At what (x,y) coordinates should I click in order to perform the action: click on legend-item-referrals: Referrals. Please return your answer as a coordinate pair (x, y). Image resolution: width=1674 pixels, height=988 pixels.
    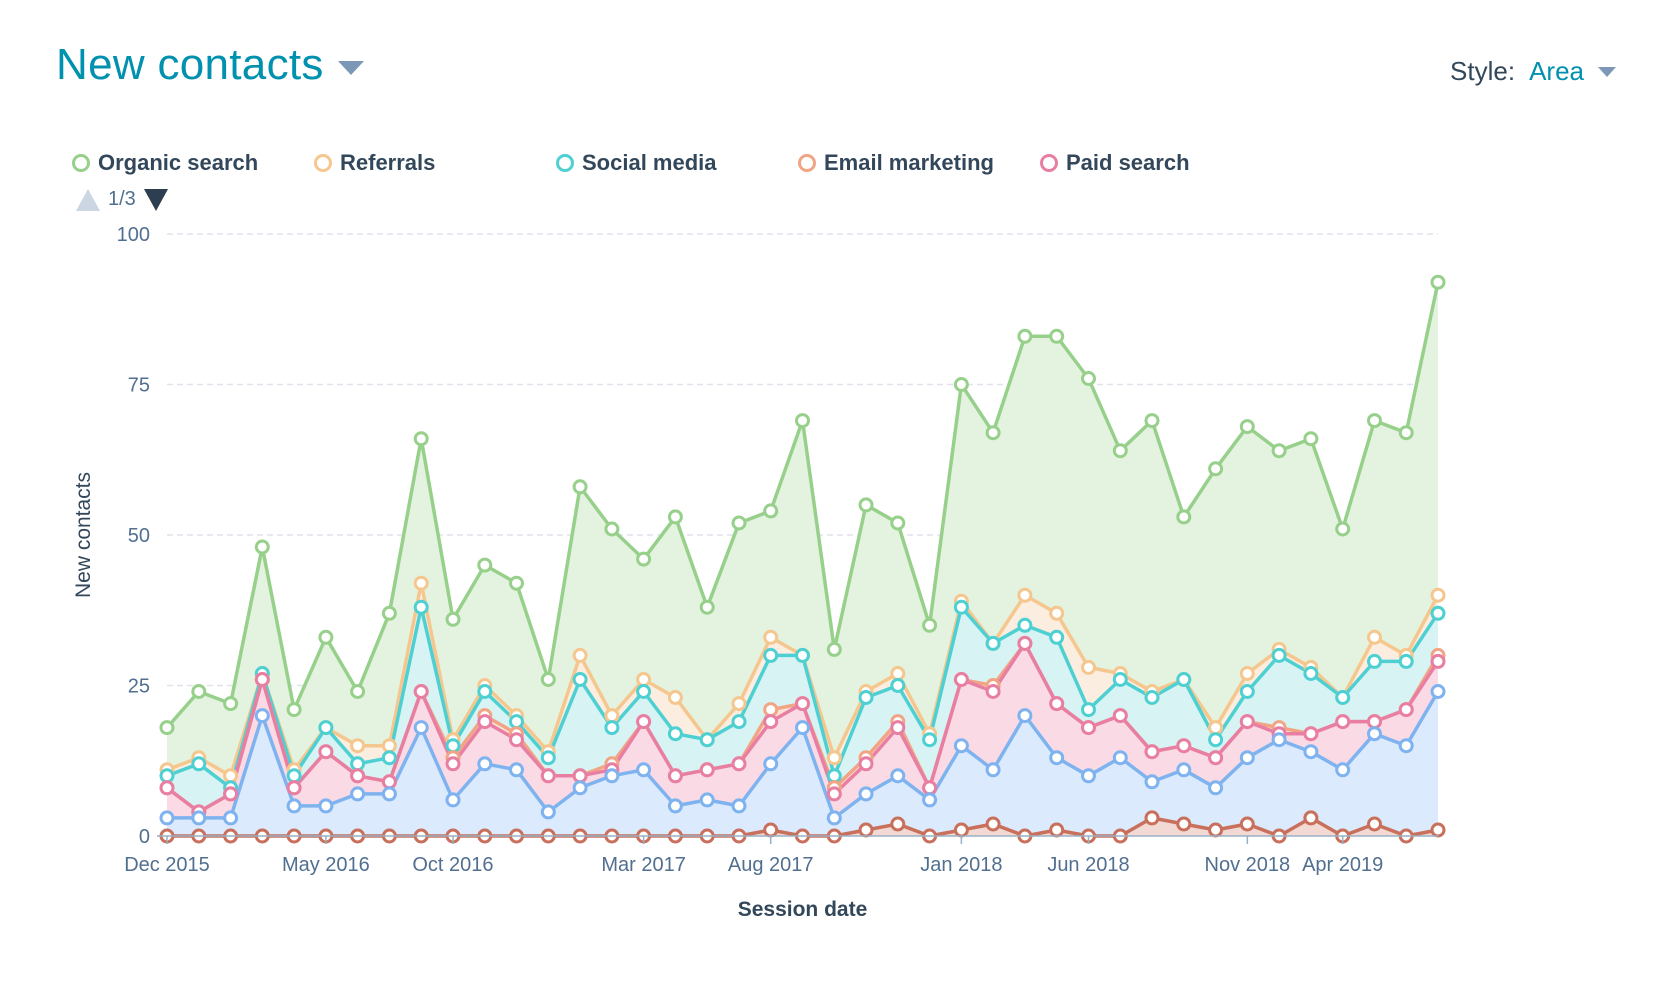
    Looking at the image, I should click on (374, 163).